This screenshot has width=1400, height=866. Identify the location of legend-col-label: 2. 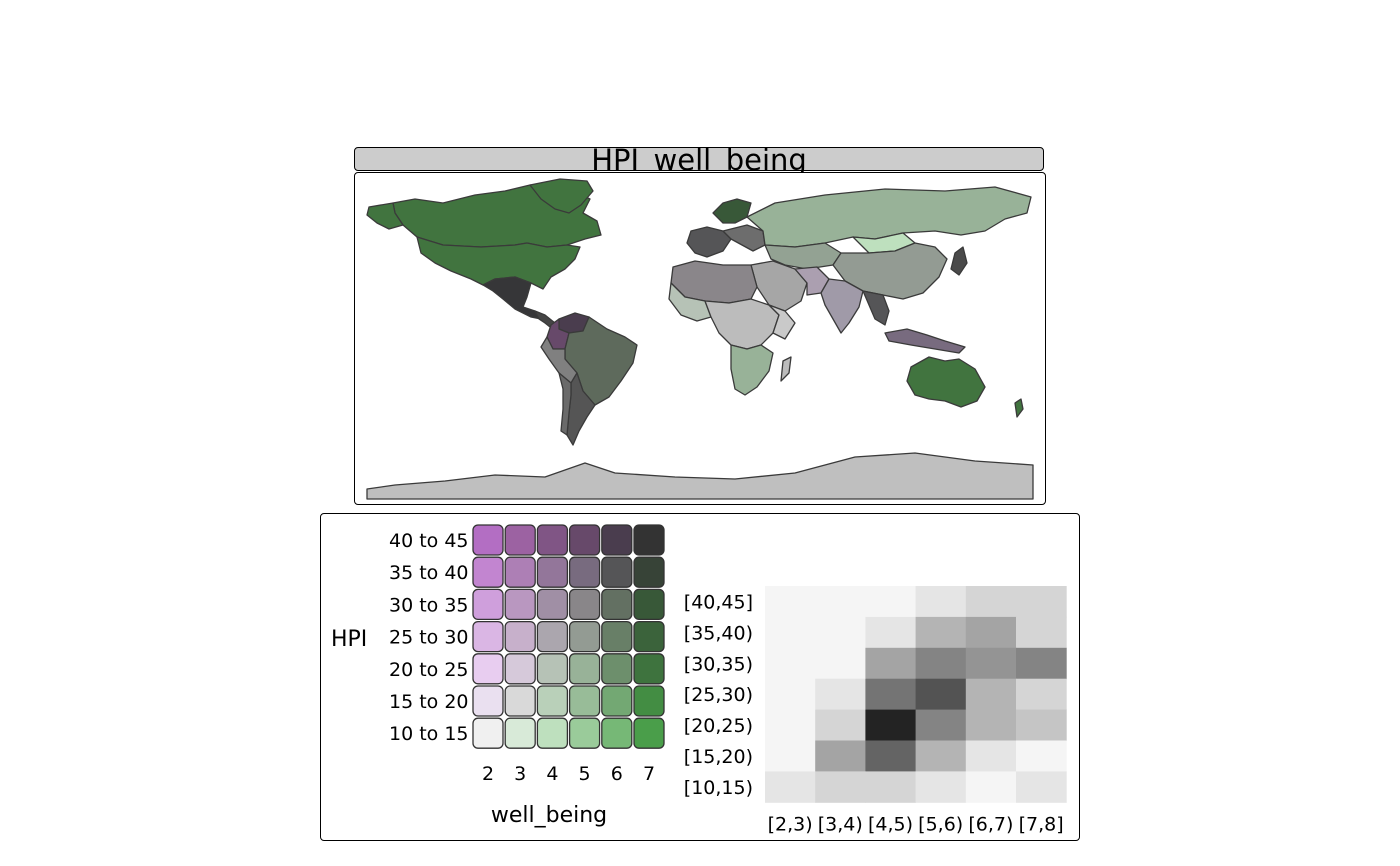
(488, 774).